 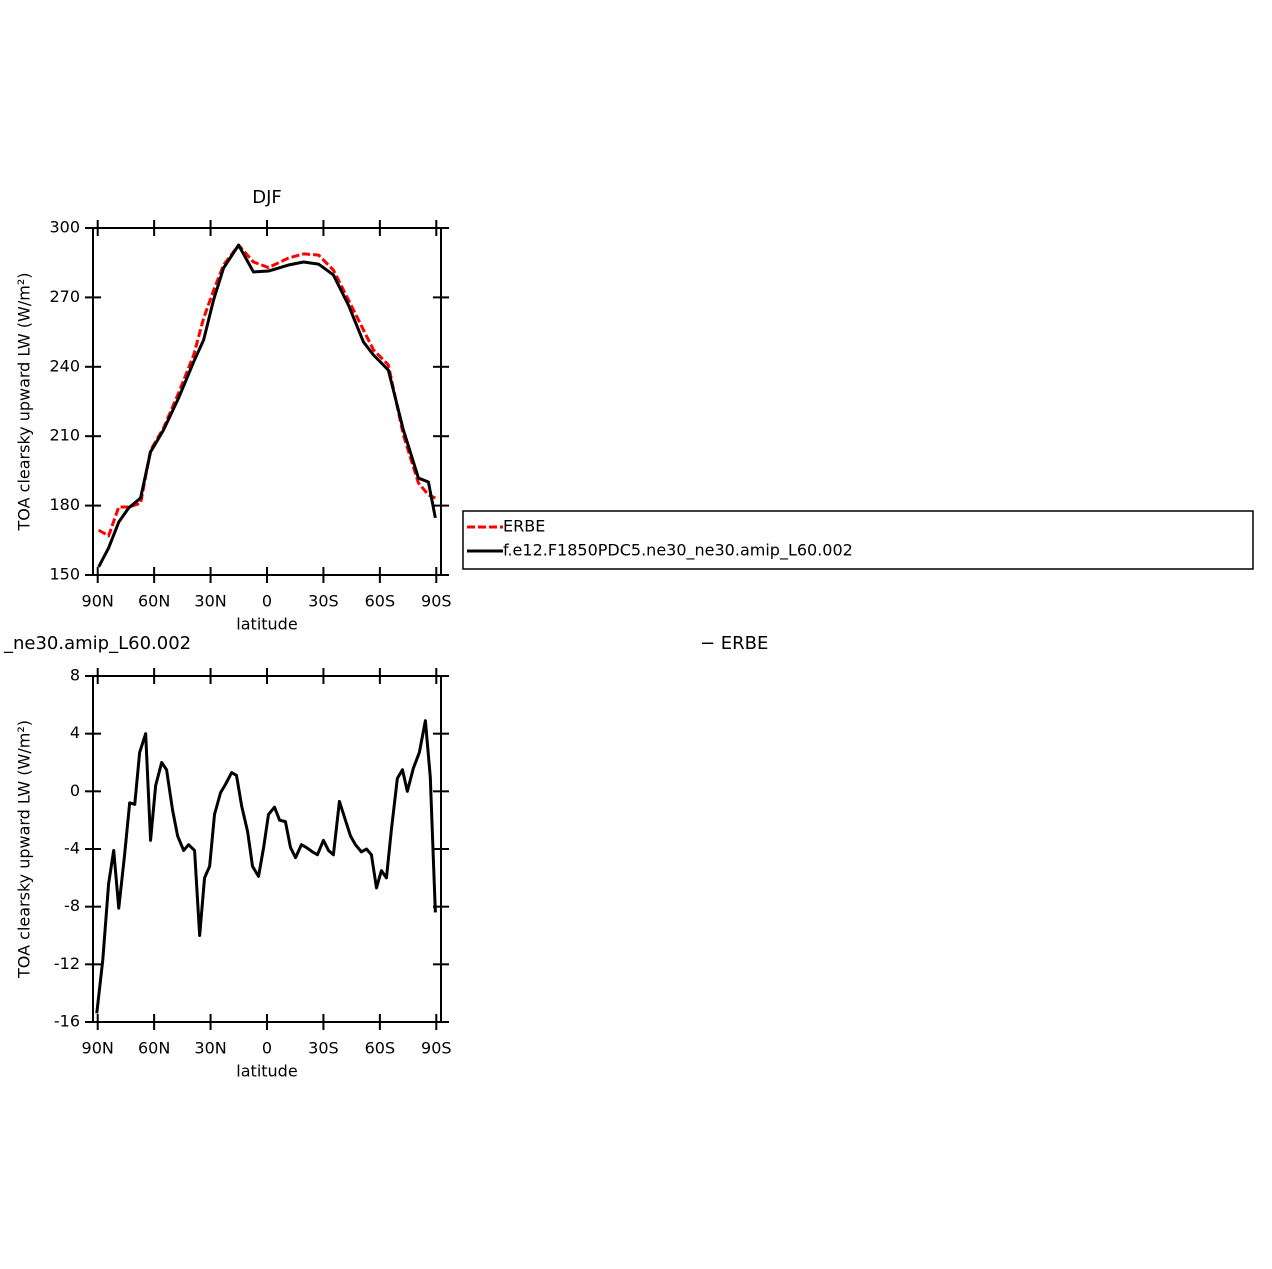 What do you see at coordinates (64, 296) in the screenshot?
I see `y-tick-label: 270` at bounding box center [64, 296].